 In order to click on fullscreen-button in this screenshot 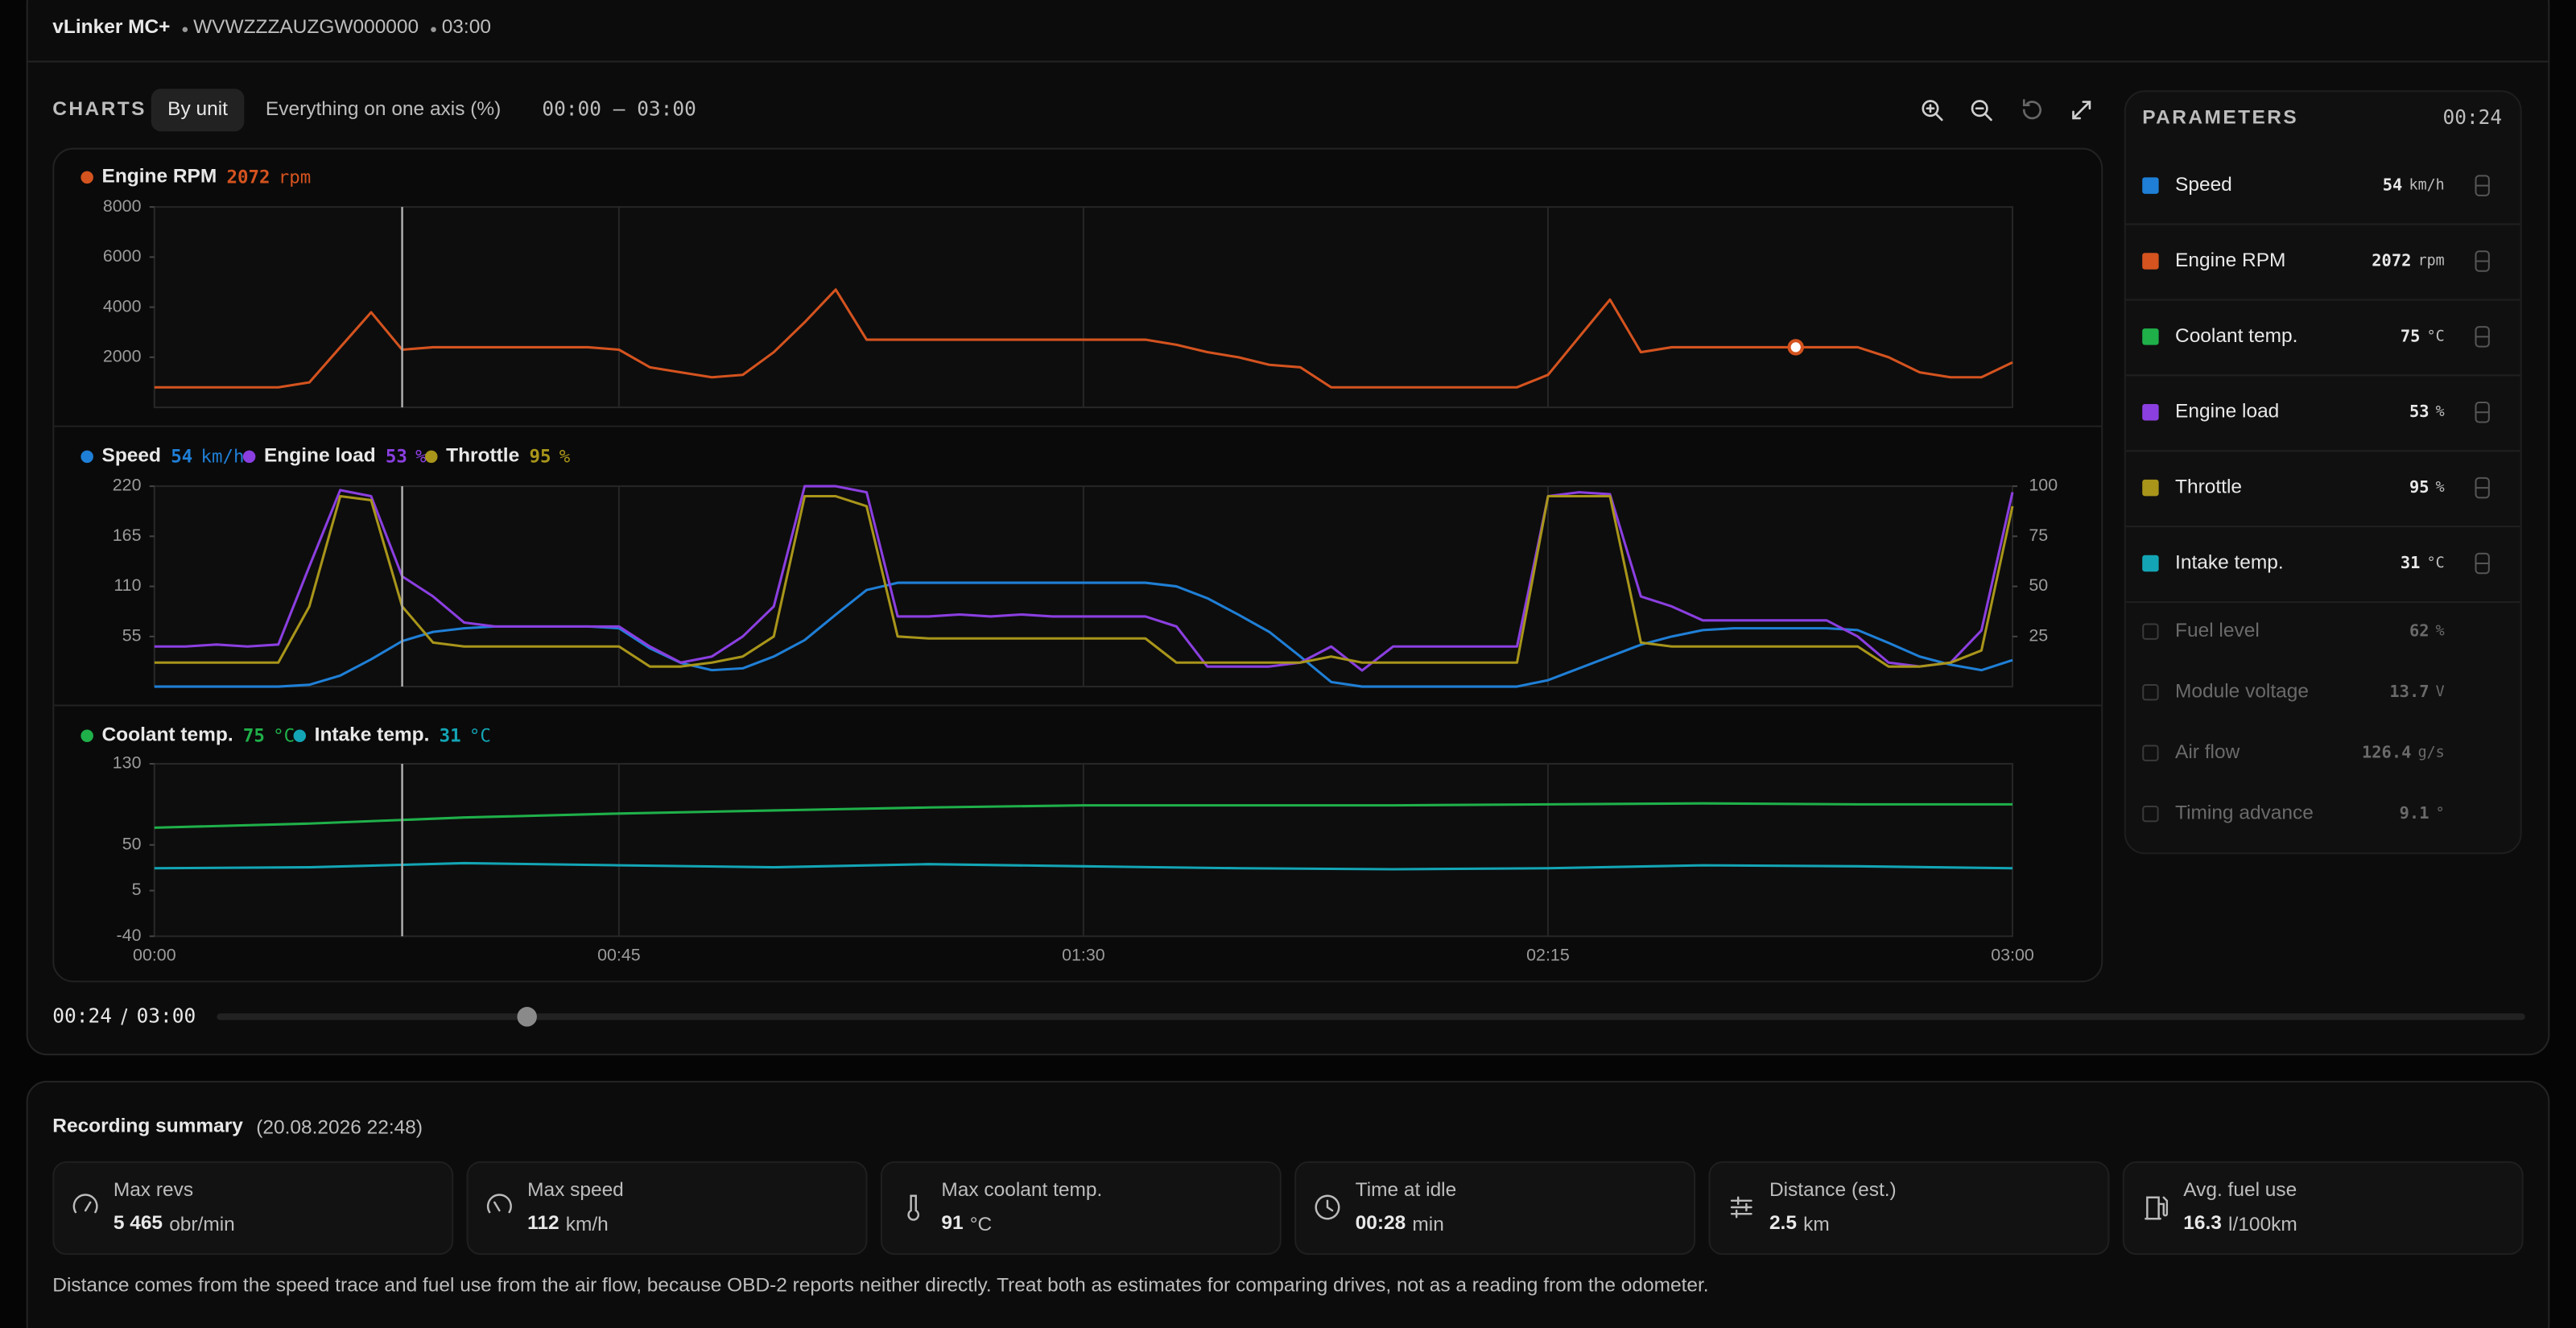, I will do `click(2081, 110)`.